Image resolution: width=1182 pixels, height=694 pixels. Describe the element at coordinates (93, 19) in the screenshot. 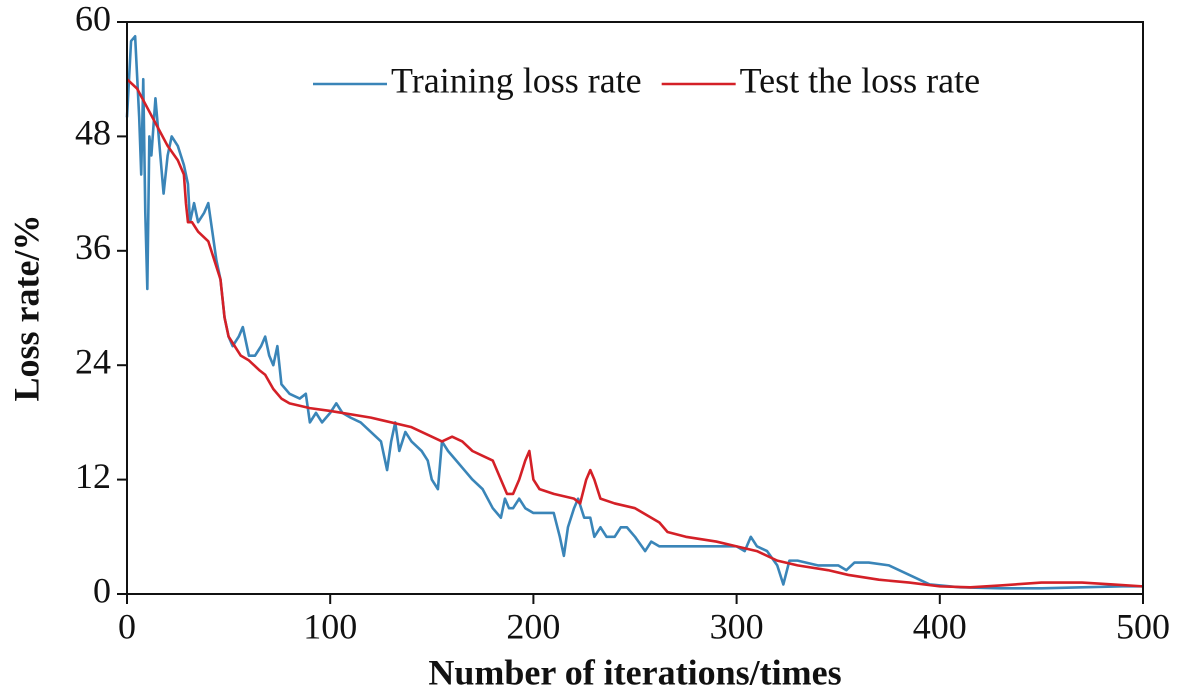

I see `y-tick-label: 60` at that location.